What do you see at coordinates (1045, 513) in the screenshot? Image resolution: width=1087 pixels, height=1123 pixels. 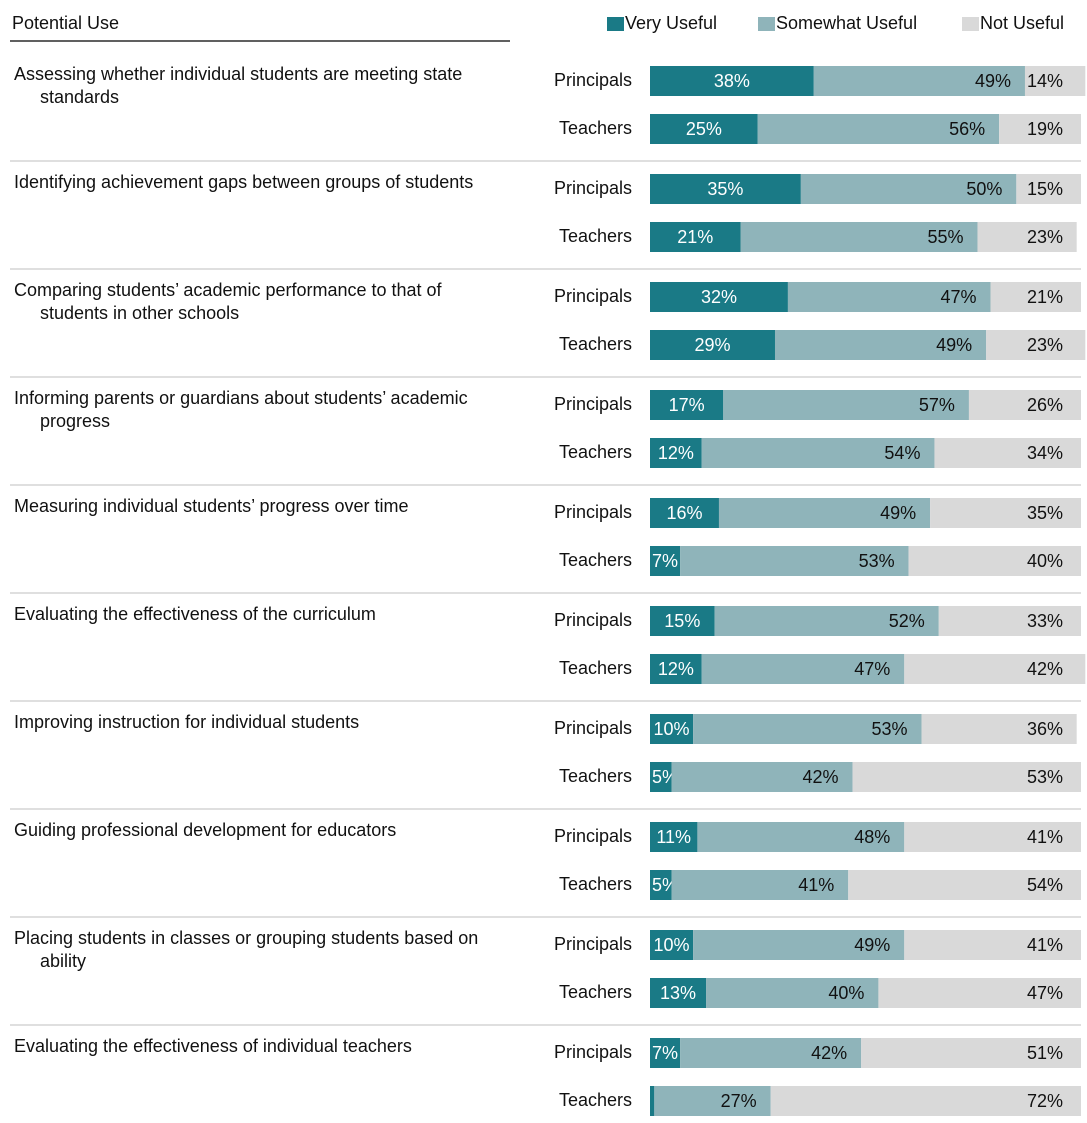 I see `value-label: 35%` at bounding box center [1045, 513].